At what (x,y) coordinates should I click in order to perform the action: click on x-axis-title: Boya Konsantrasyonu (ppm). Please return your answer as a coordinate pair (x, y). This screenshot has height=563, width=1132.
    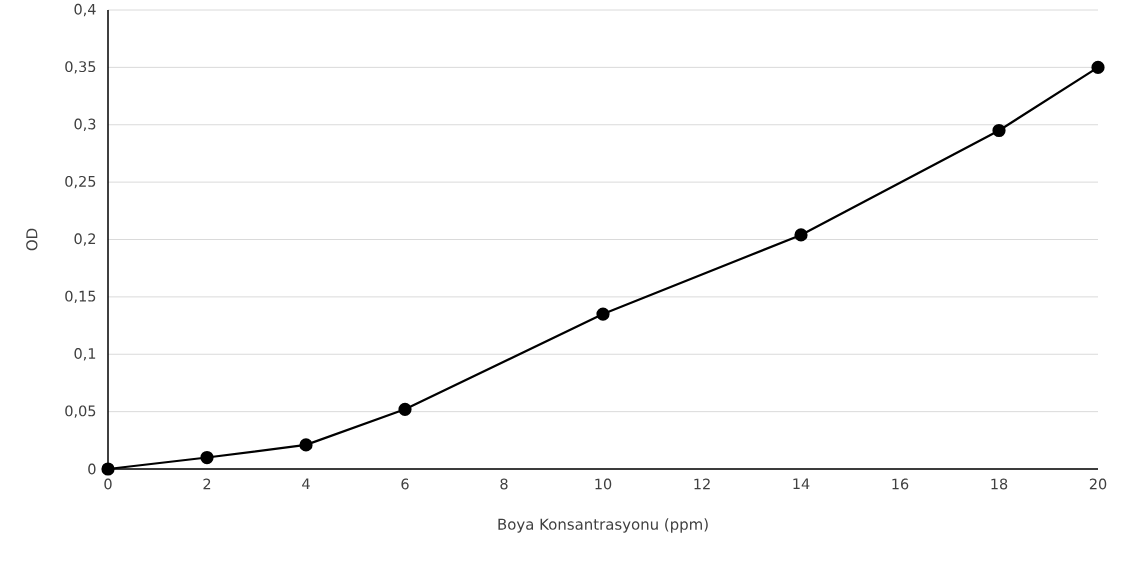
    Looking at the image, I should click on (603, 525).